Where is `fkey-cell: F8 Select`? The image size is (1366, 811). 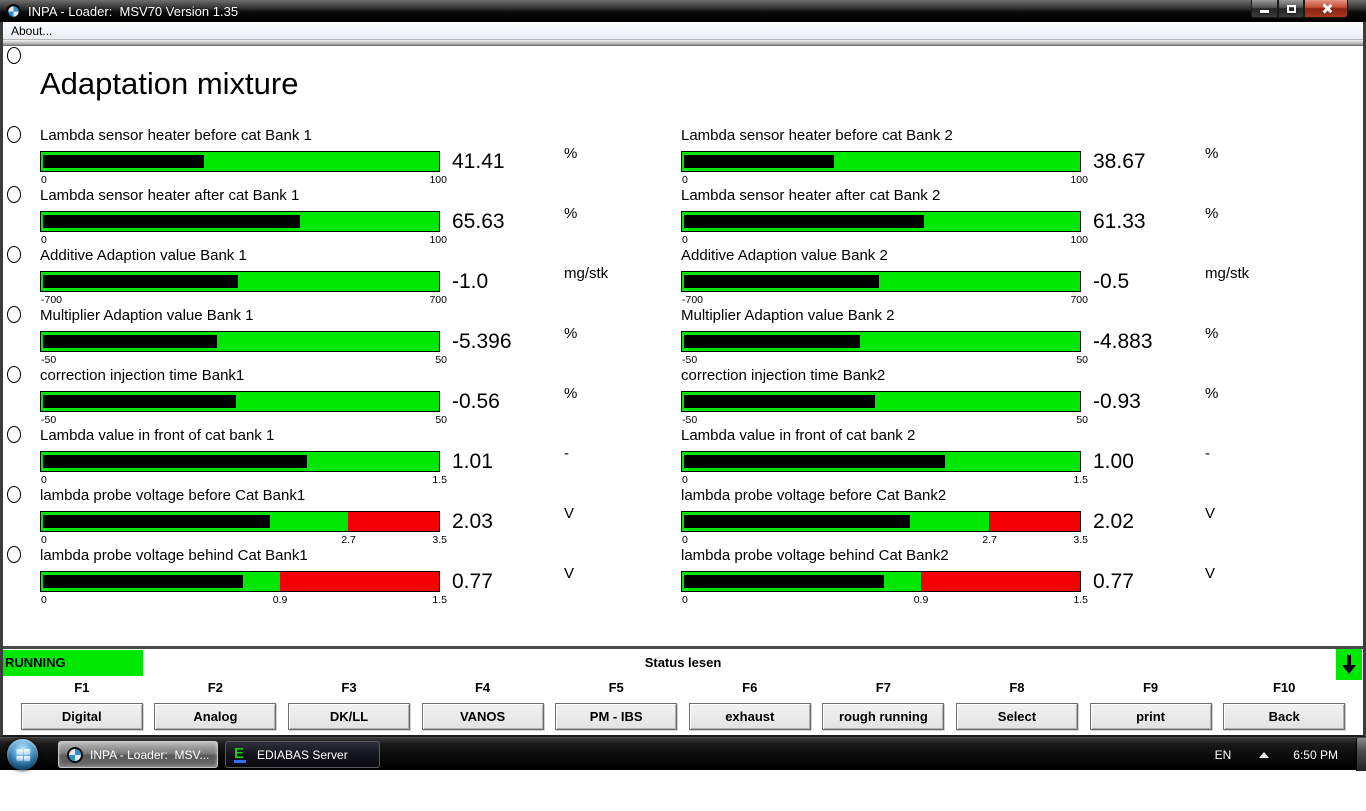
fkey-cell: F8 Select is located at coordinates (1017, 706).